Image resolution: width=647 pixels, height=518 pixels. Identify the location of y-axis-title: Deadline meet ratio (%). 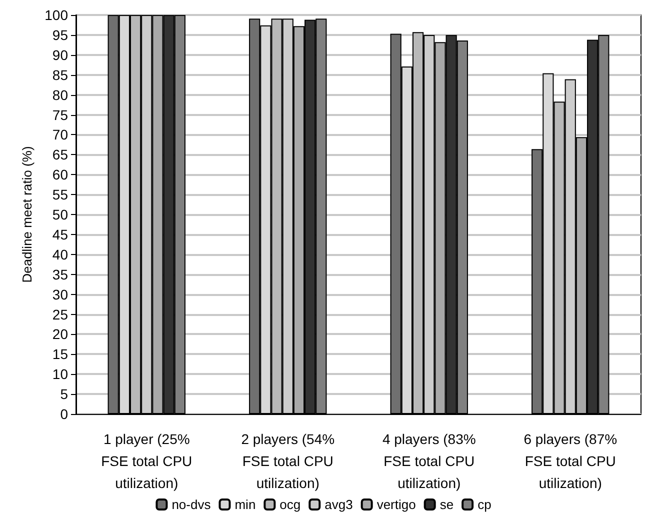
(27, 214).